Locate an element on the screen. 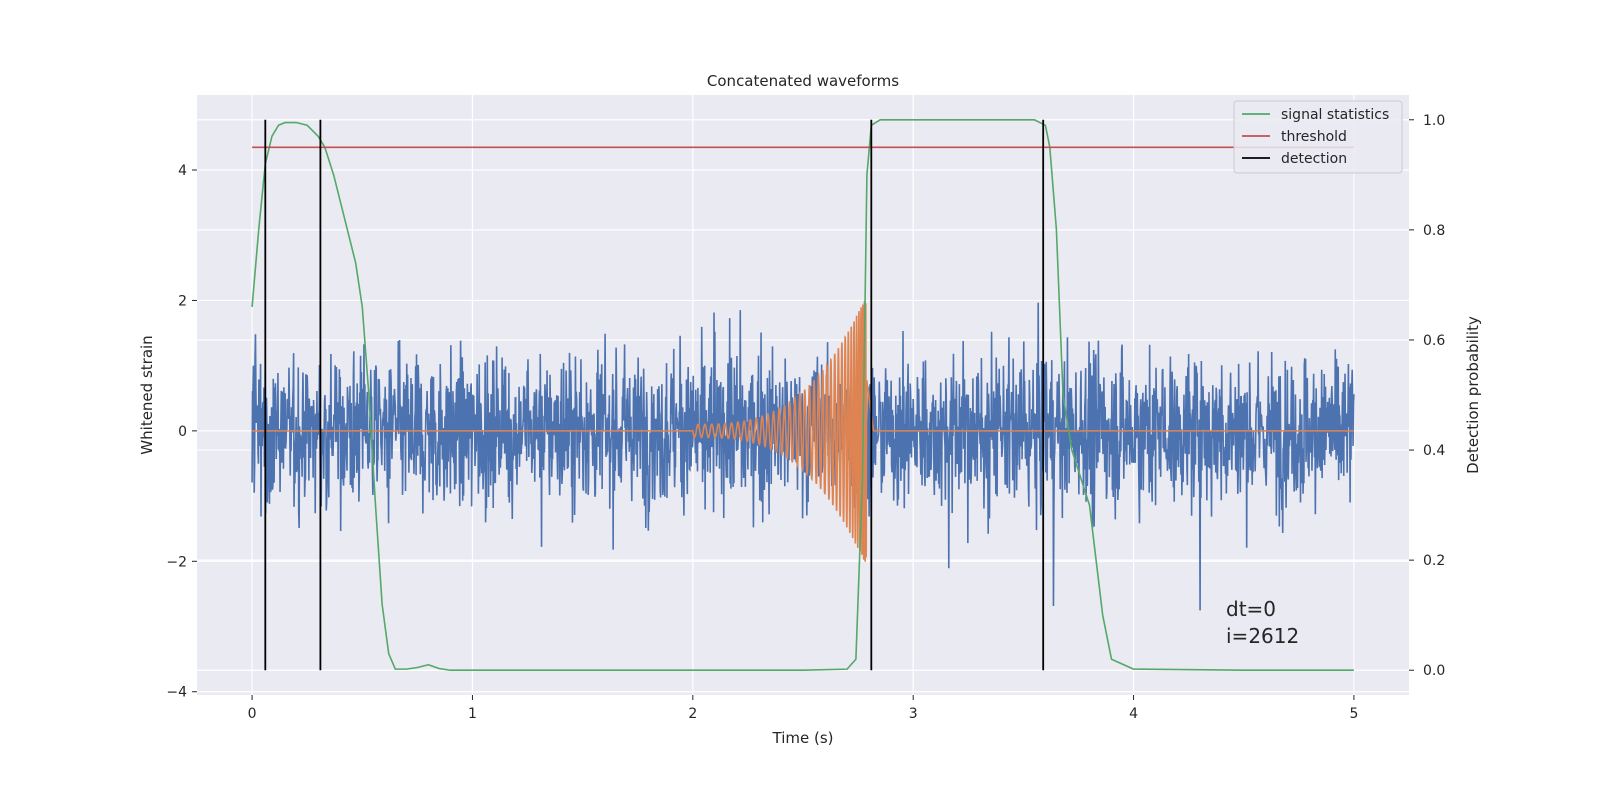  legend-box is located at coordinates (1318, 137).